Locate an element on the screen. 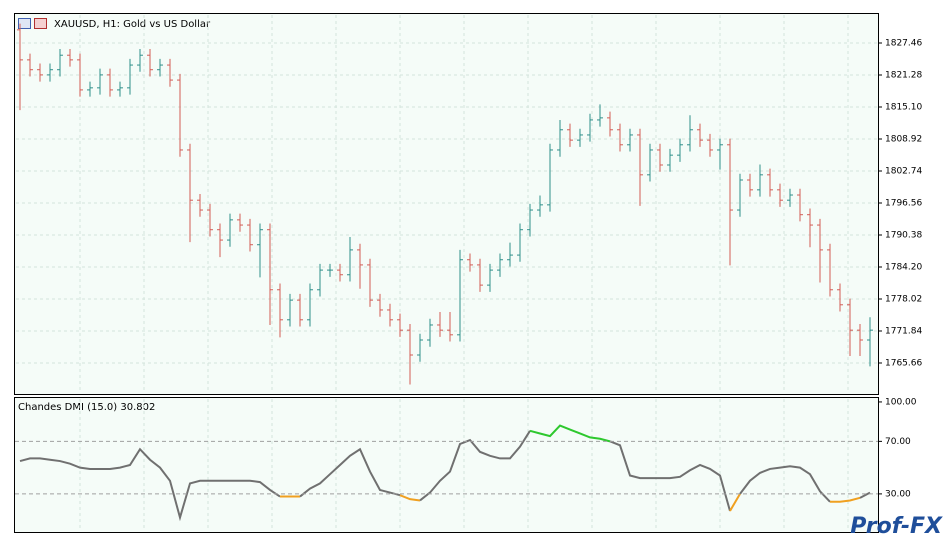  y-tick-label: 100.00 is located at coordinates (901, 402).